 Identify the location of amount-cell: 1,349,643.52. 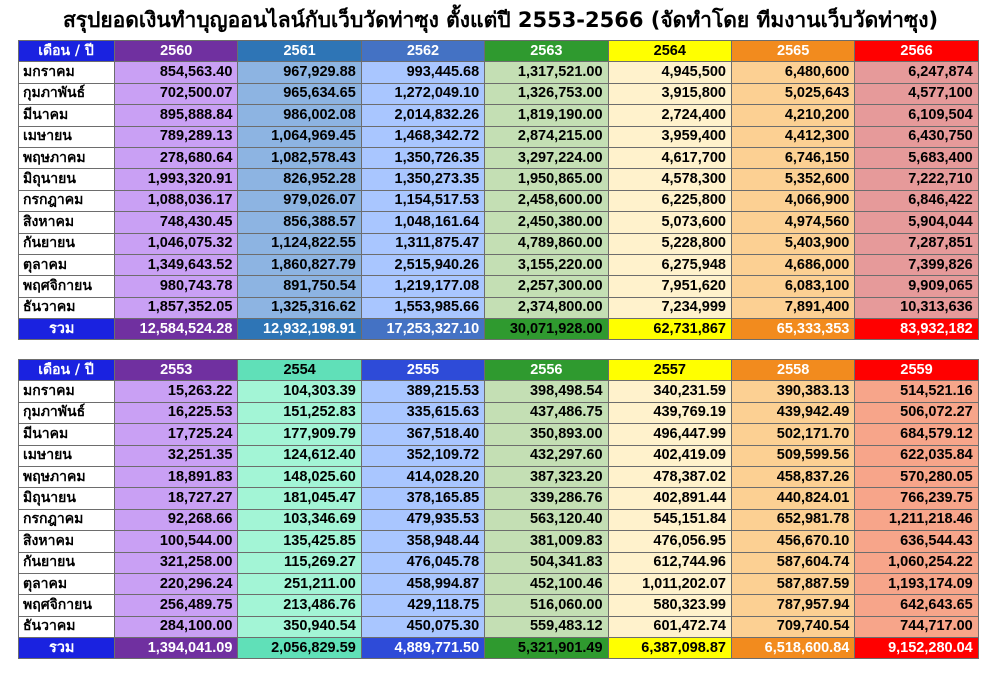
(176, 265).